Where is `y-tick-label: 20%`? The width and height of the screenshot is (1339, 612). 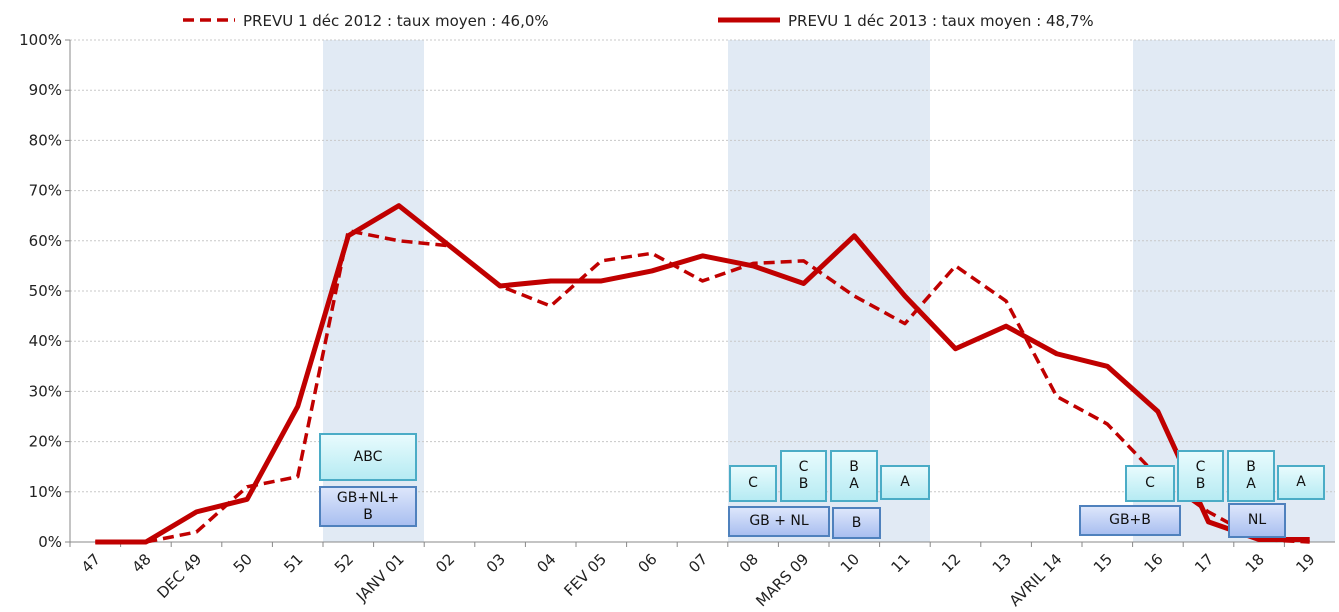 y-tick-label: 20% is located at coordinates (45, 442).